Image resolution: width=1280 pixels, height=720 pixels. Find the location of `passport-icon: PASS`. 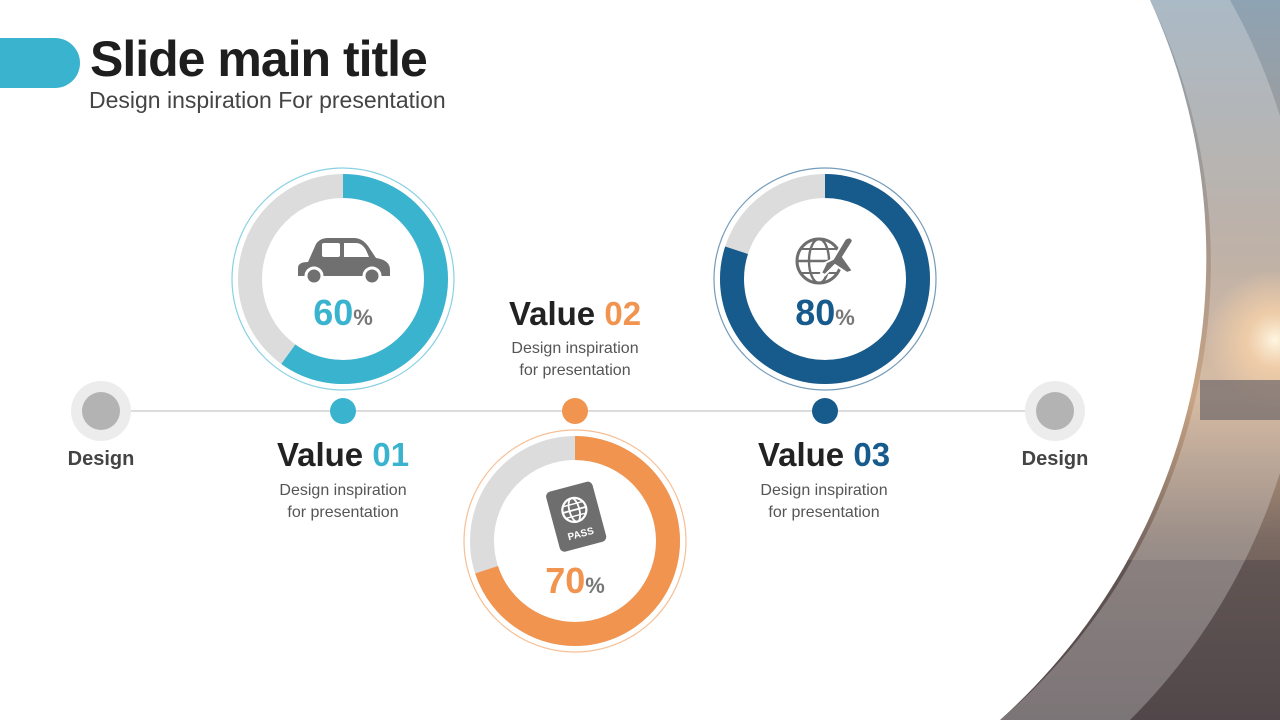

passport-icon: PASS is located at coordinates (576, 516).